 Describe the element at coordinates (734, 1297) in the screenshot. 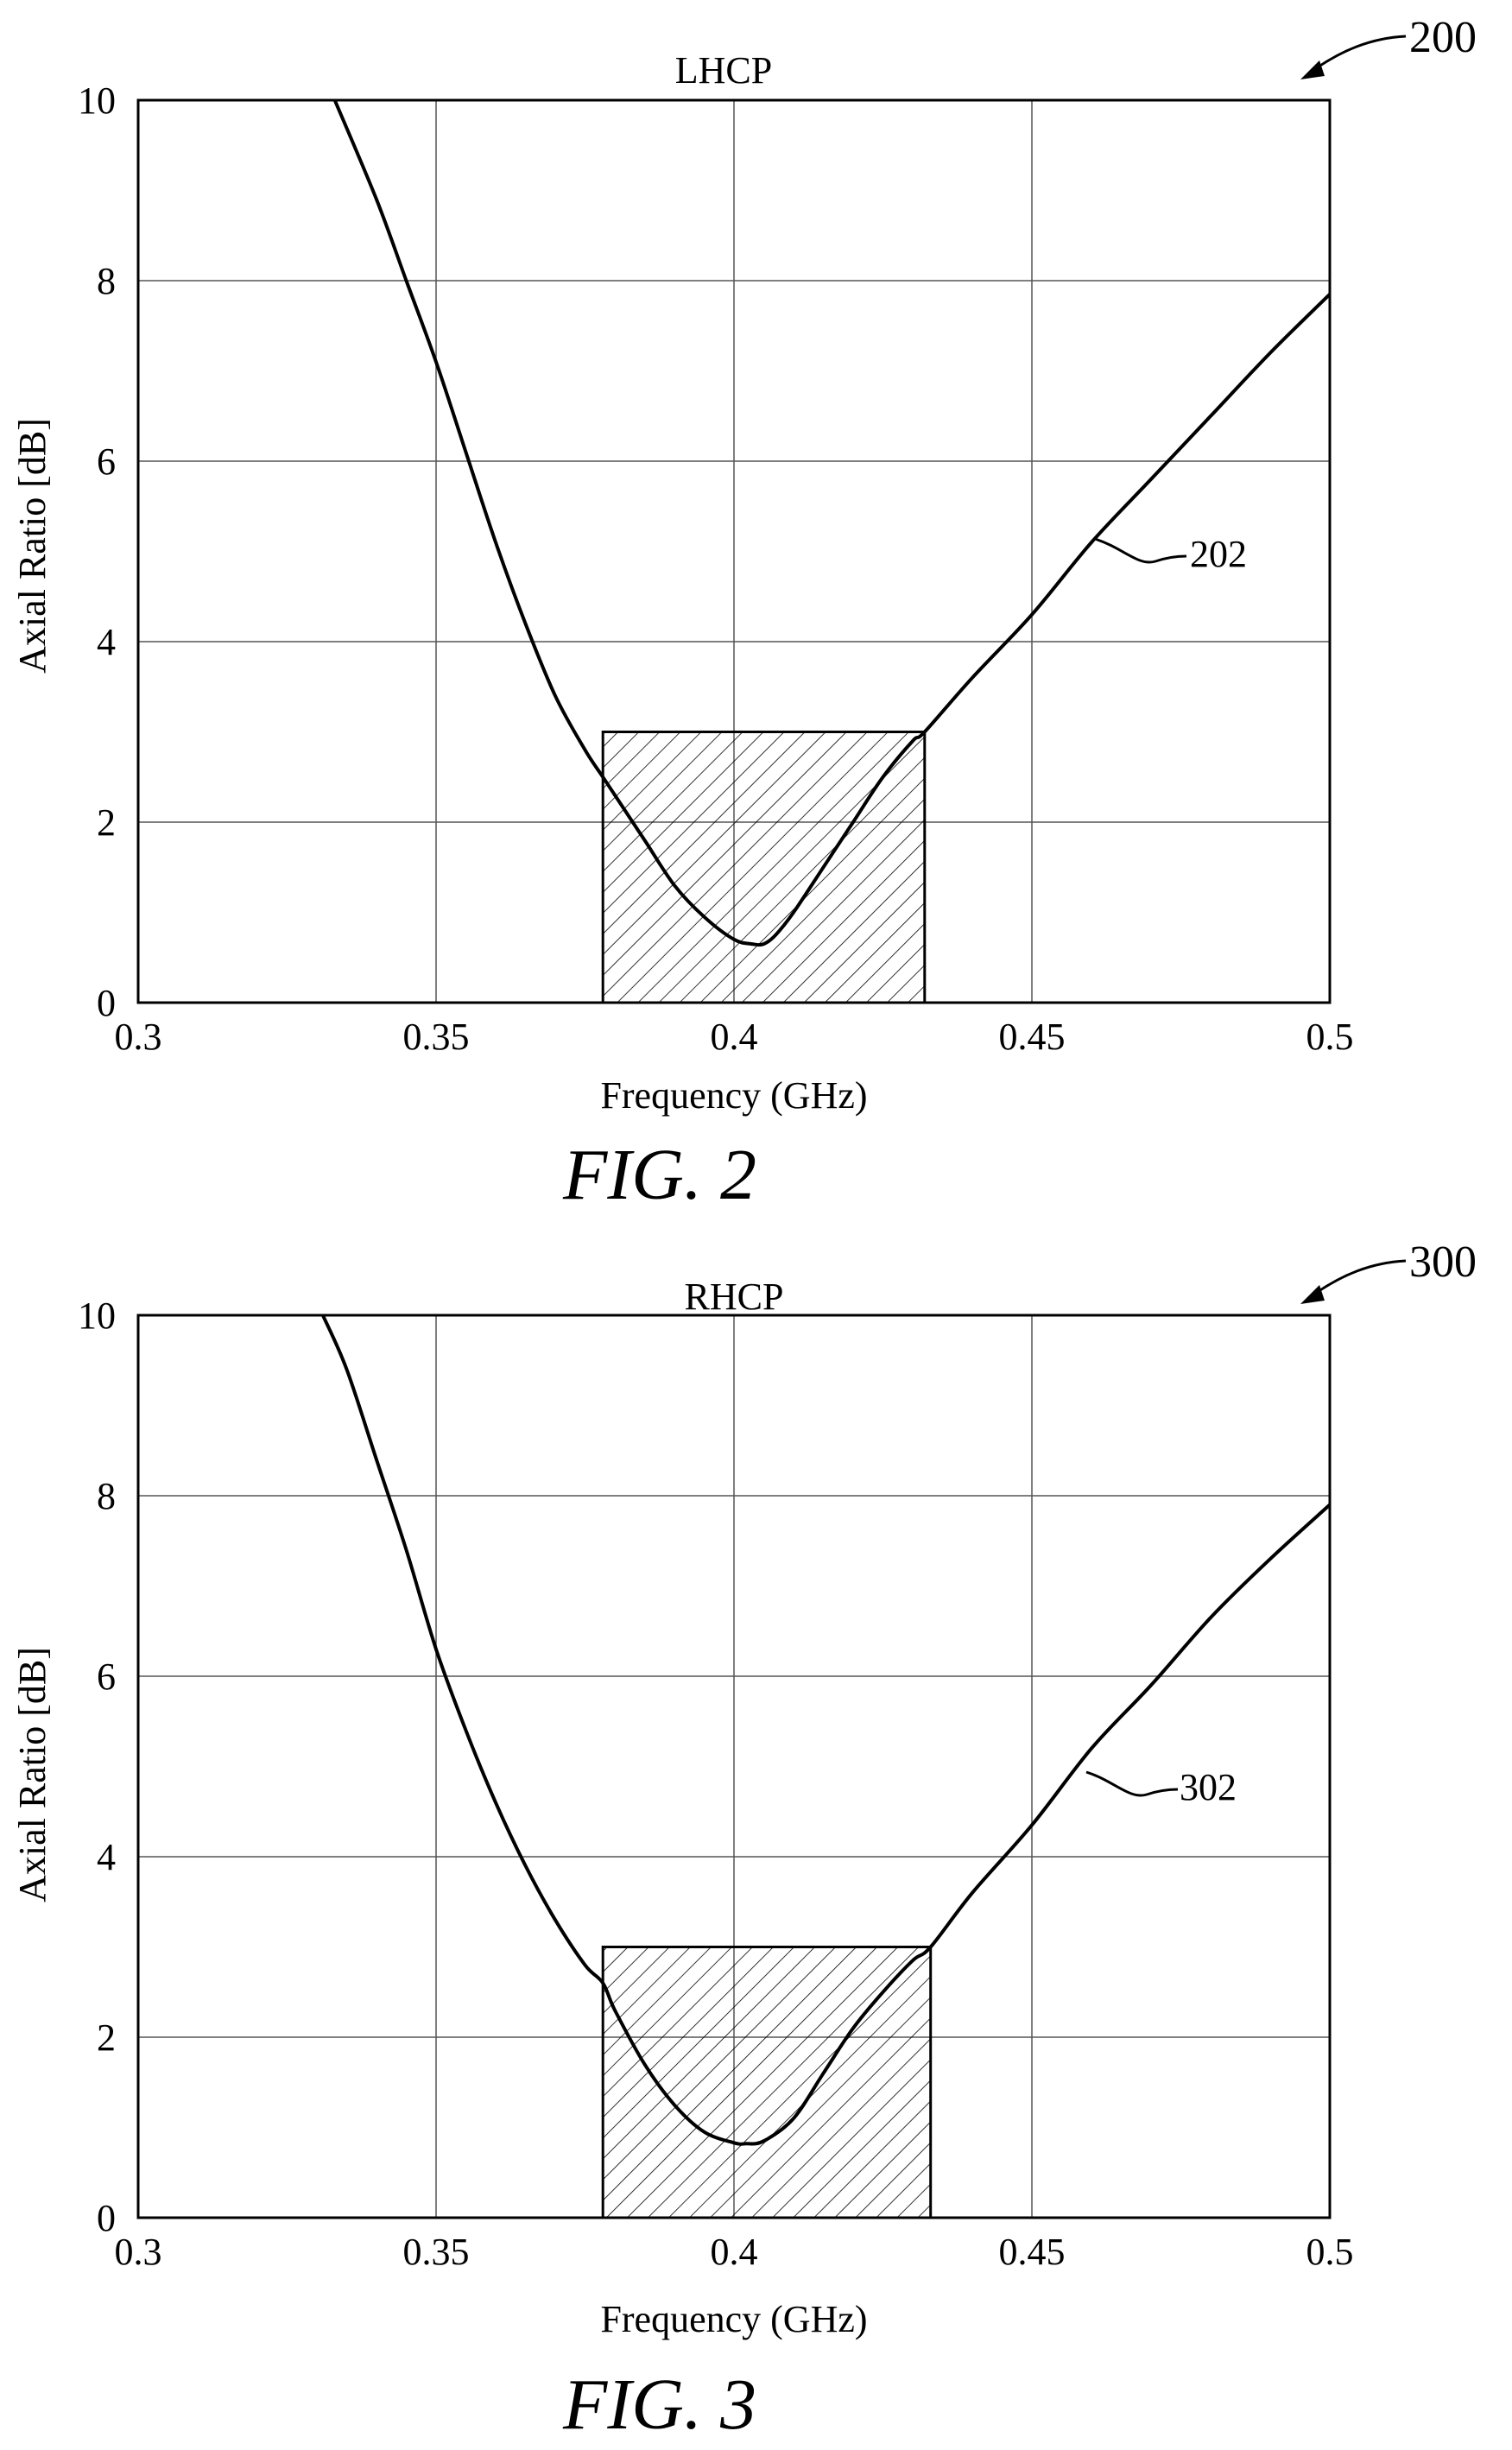

I see `chart-title: RHCP` at that location.